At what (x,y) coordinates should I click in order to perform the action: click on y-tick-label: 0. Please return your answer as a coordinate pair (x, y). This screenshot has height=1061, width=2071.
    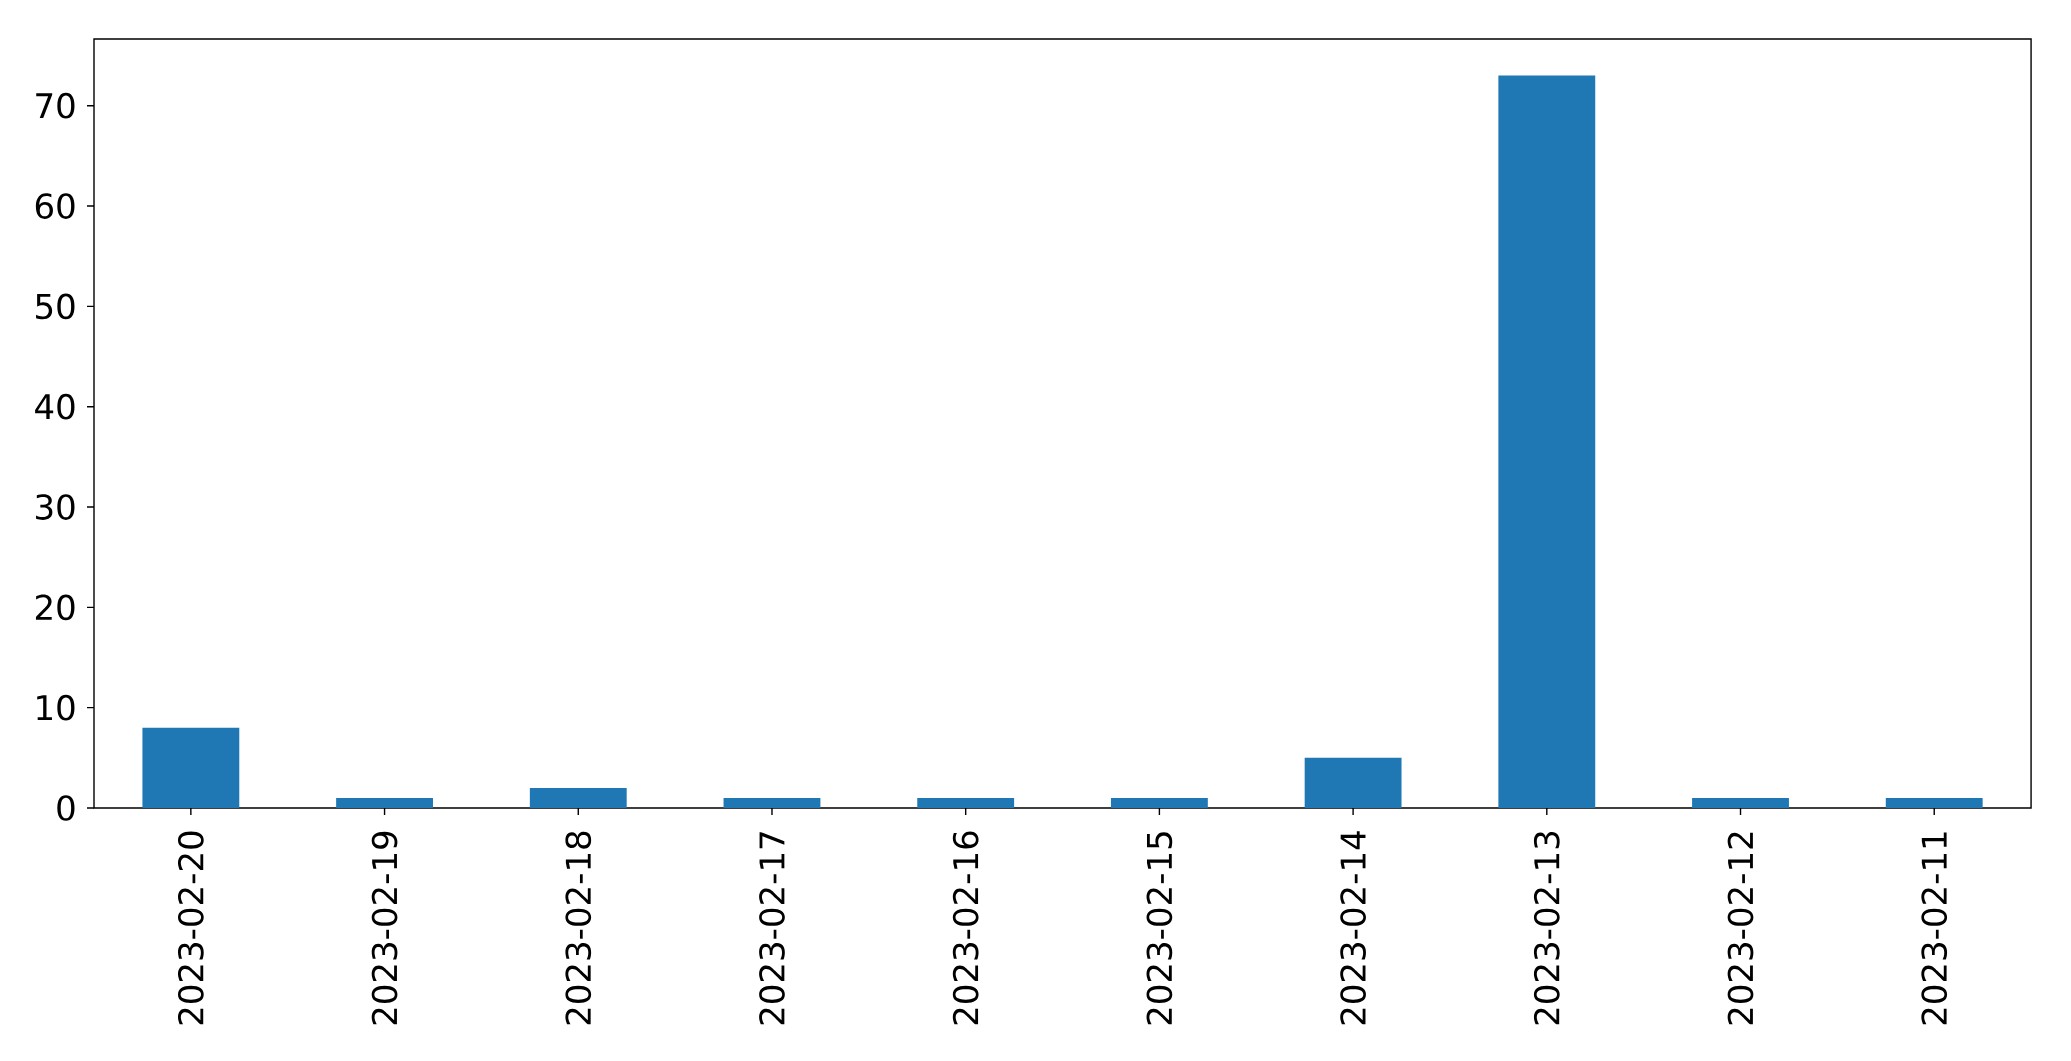
    Looking at the image, I should click on (66, 808).